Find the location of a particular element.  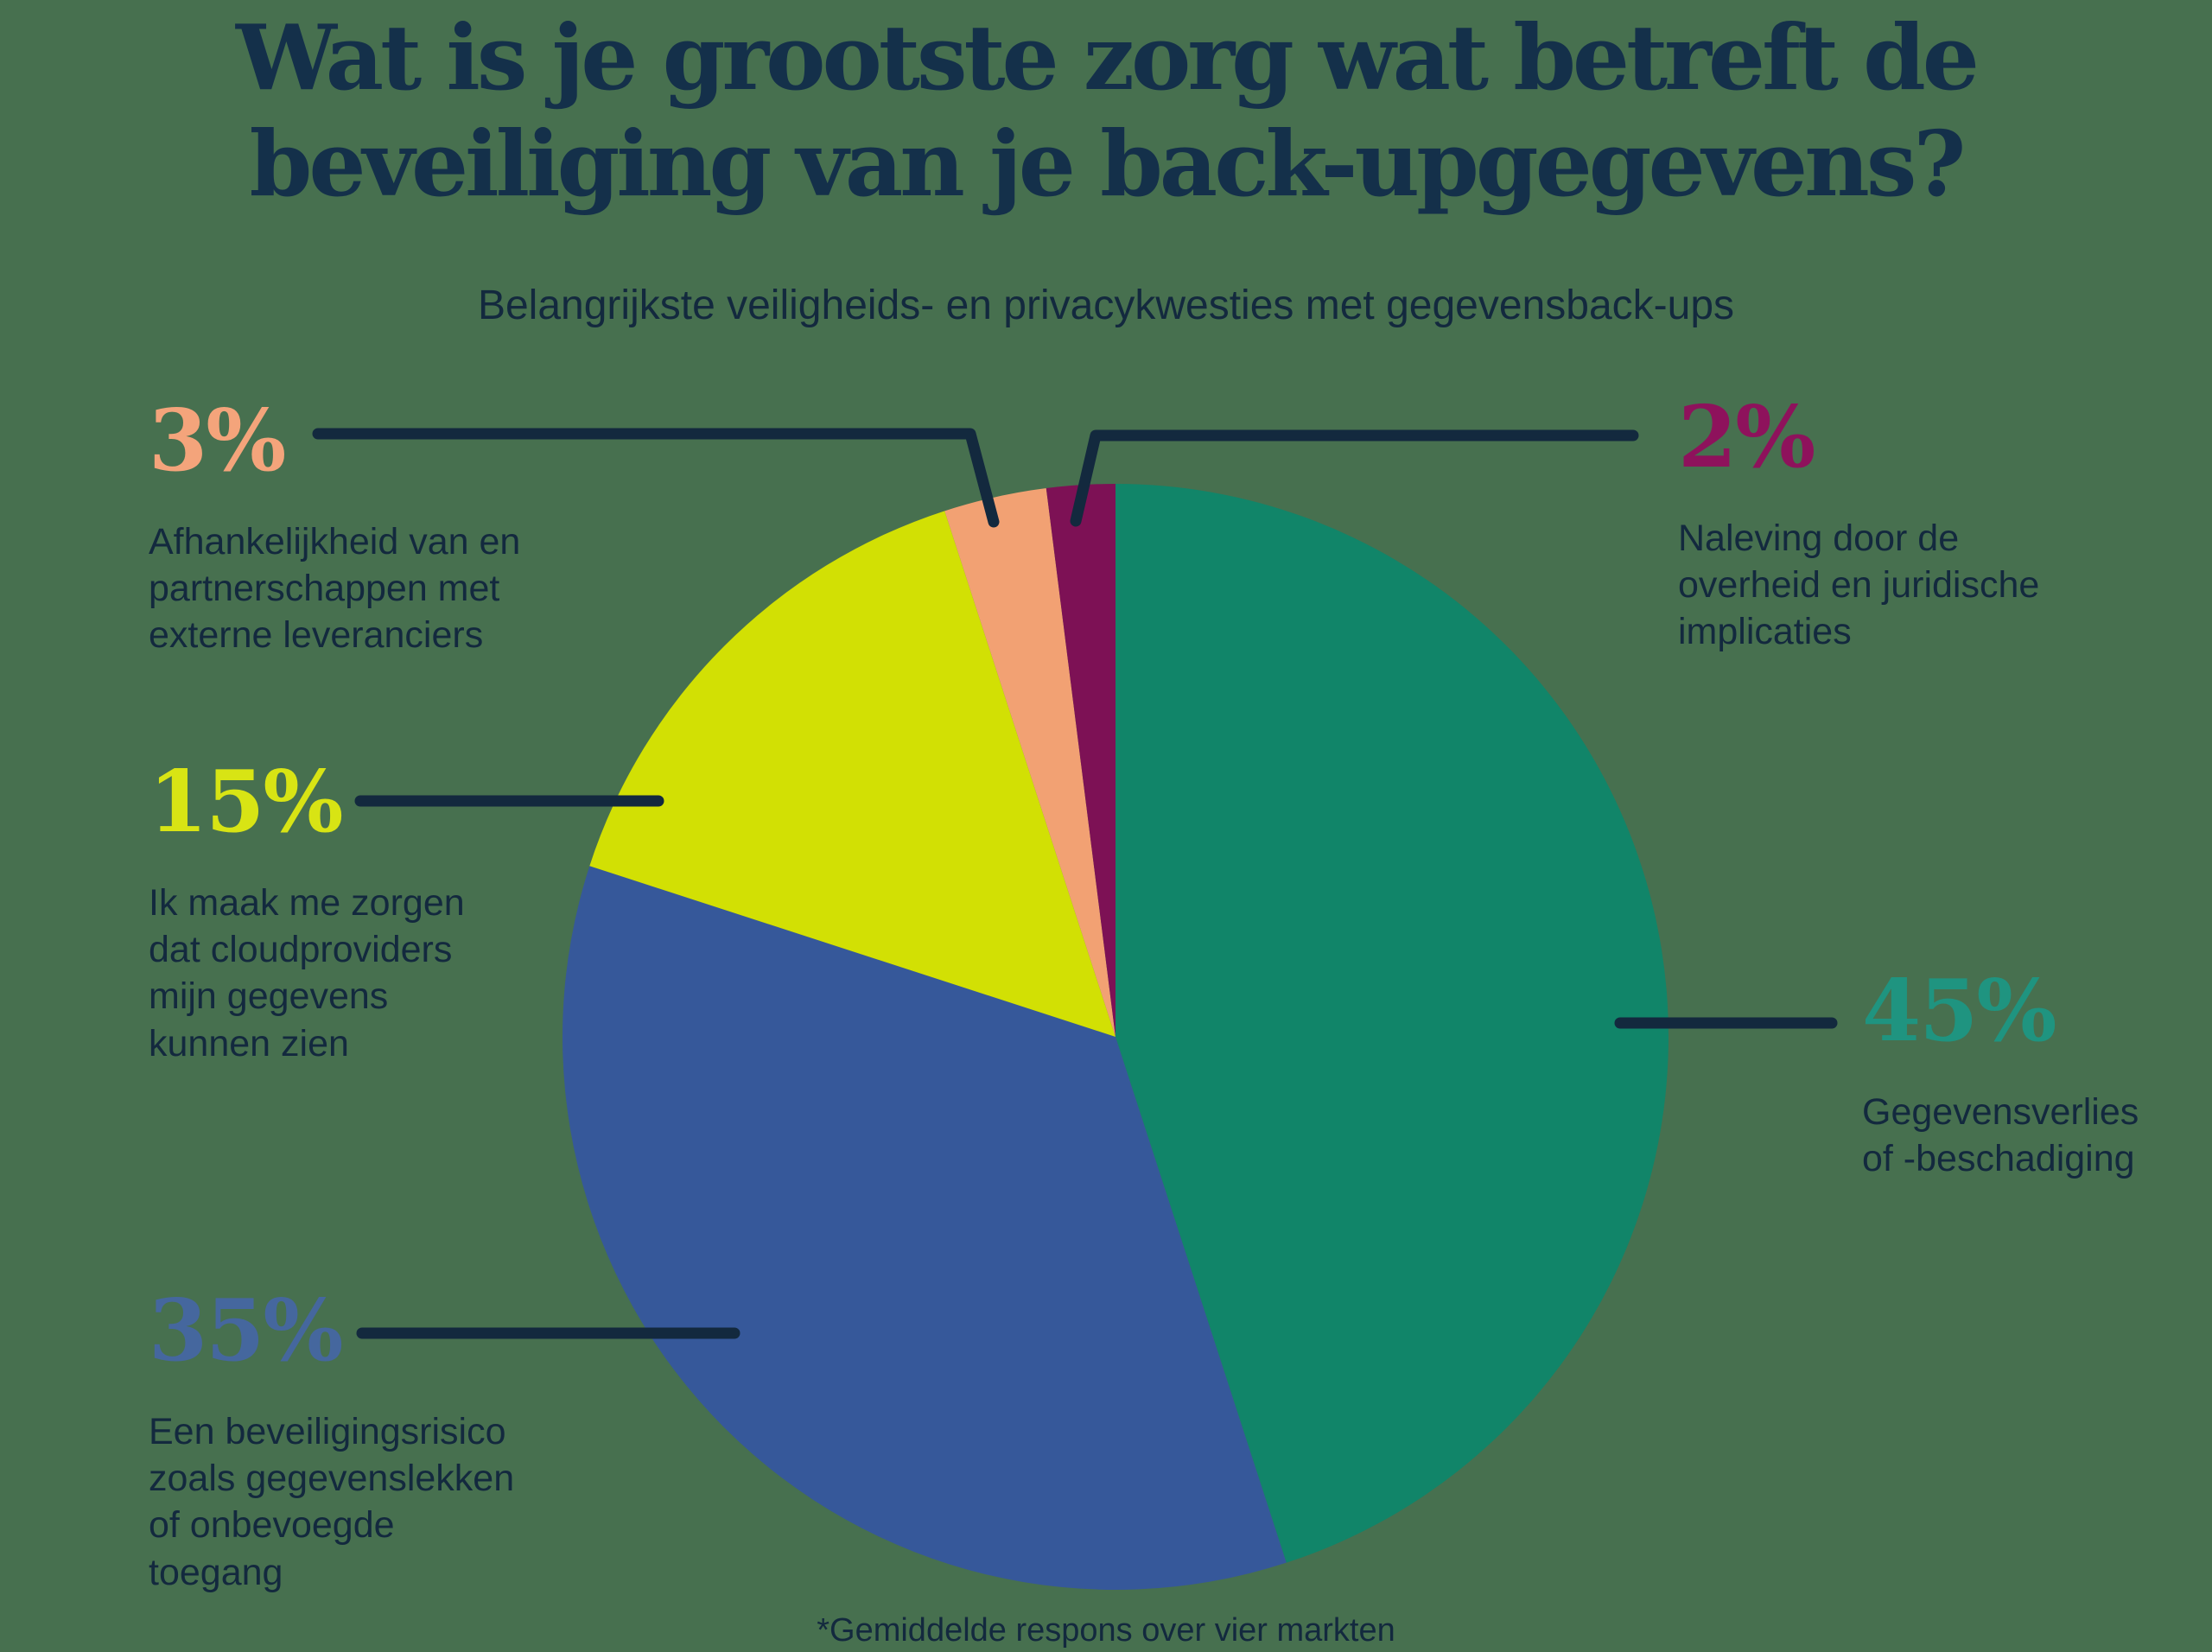

pie-slice-3pct is located at coordinates (1030, 762).